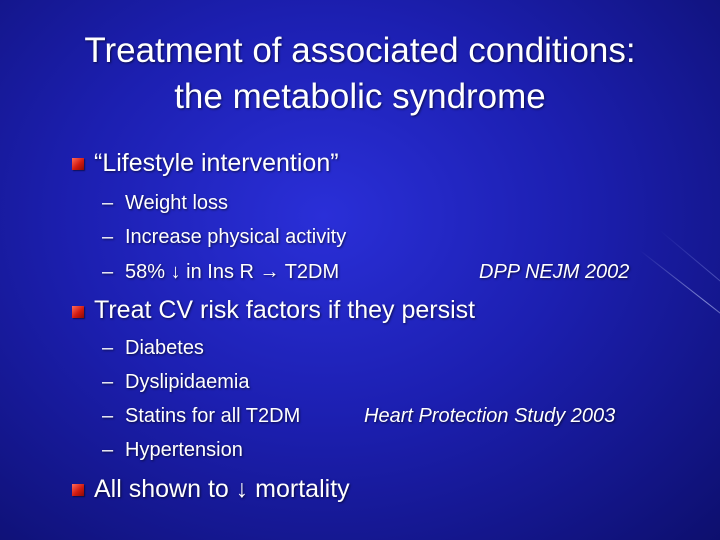 The height and width of the screenshot is (540, 720). What do you see at coordinates (360, 50) in the screenshot?
I see `title-line-1: Treatment of associated conditions:` at bounding box center [360, 50].